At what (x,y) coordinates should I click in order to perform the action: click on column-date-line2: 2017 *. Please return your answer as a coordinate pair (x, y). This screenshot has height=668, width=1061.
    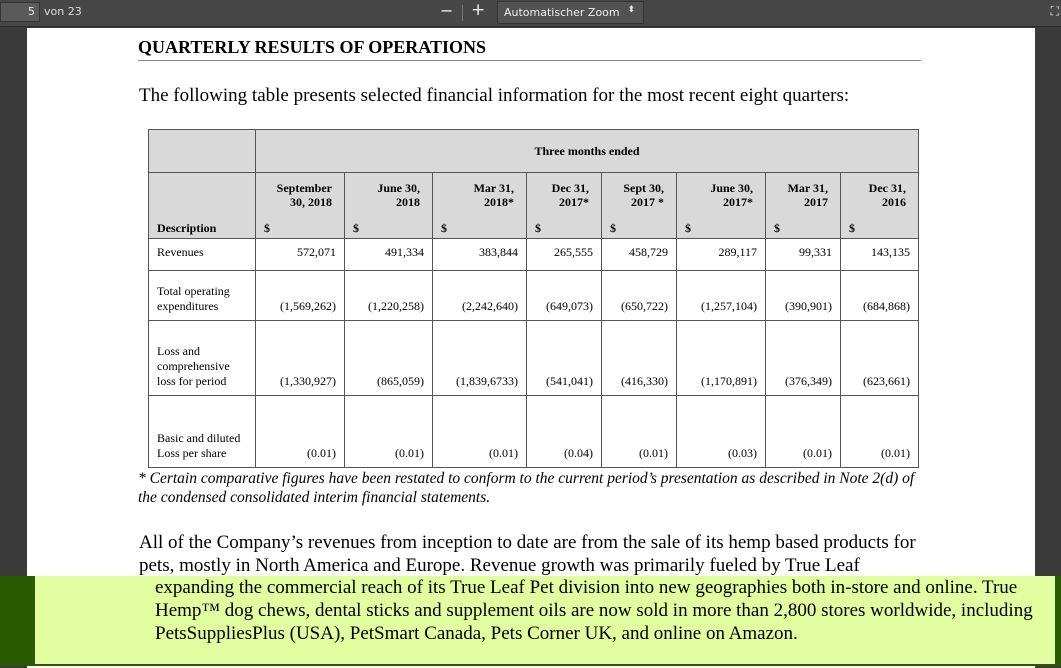
    Looking at the image, I should click on (647, 202).